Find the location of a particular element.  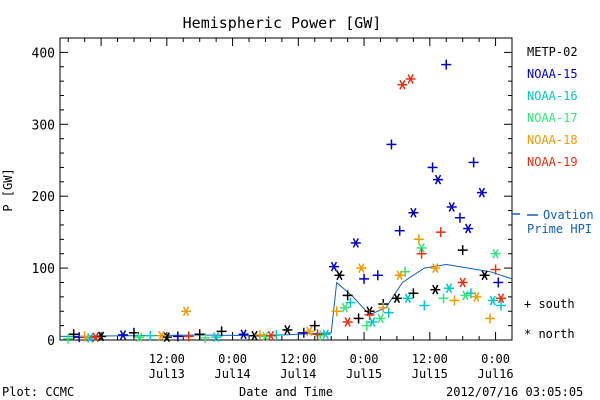

y-axis-label: P [GW] is located at coordinates (8, 189).